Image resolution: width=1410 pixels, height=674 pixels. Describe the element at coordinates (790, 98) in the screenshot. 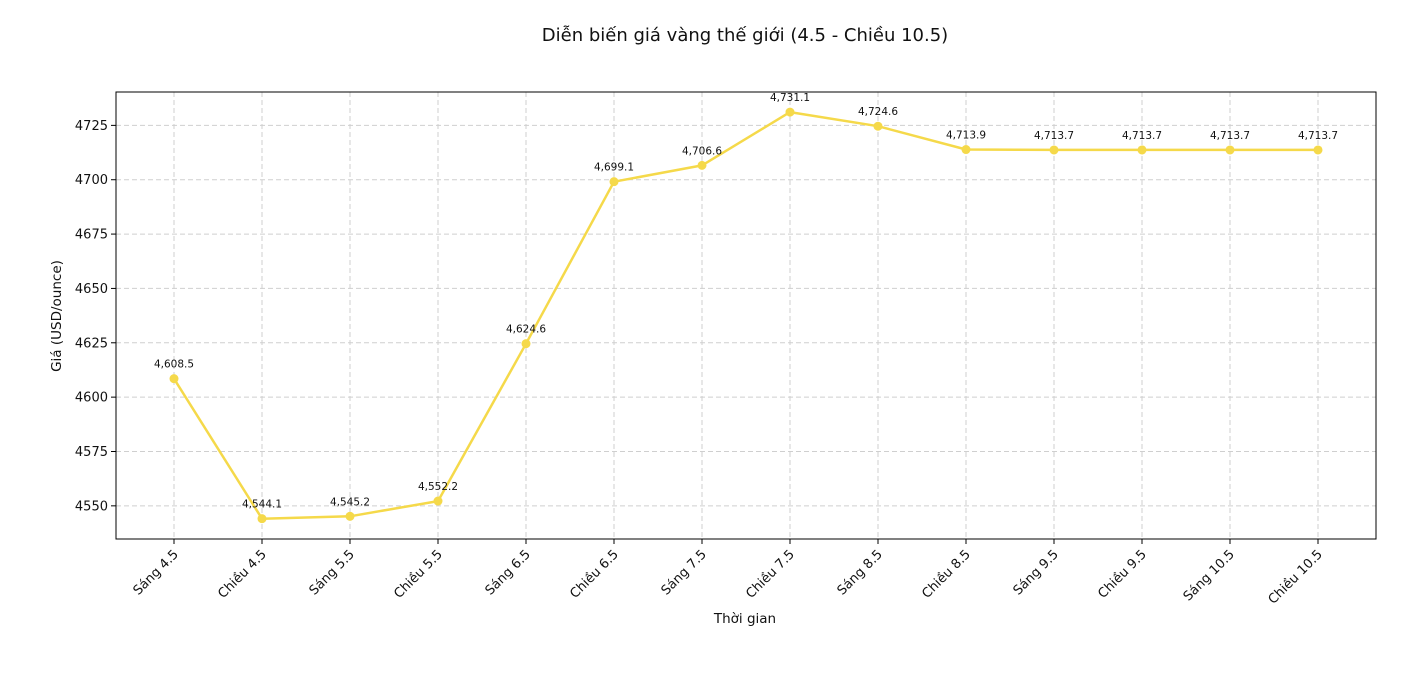

I see `data-label: 4,731.1` at that location.